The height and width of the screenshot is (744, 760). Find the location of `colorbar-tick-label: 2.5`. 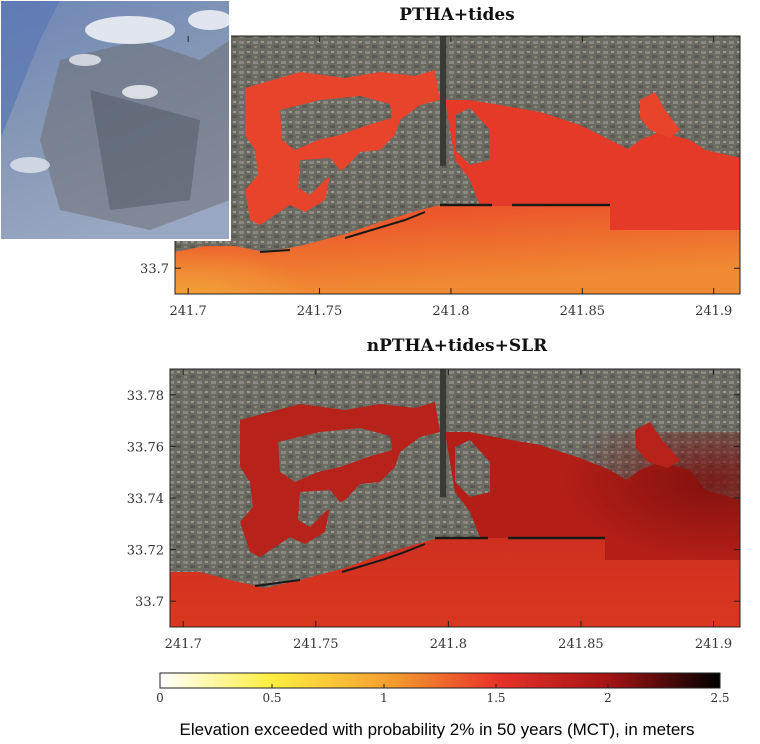

colorbar-tick-label: 2.5 is located at coordinates (719, 698).